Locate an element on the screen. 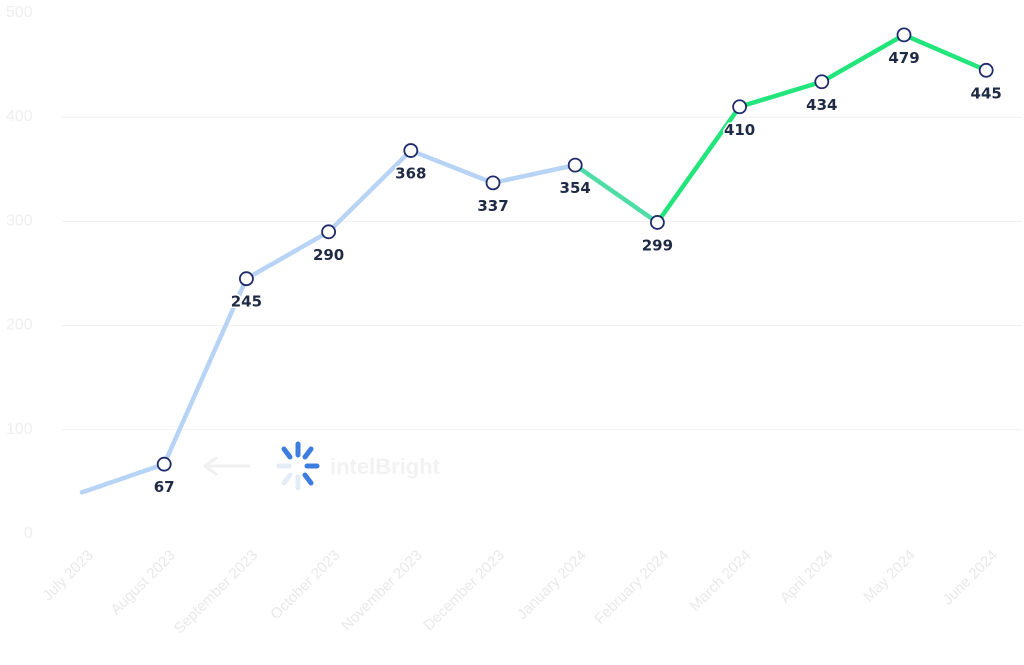 The width and height of the screenshot is (1024, 665). data-label: 337 is located at coordinates (492, 206).